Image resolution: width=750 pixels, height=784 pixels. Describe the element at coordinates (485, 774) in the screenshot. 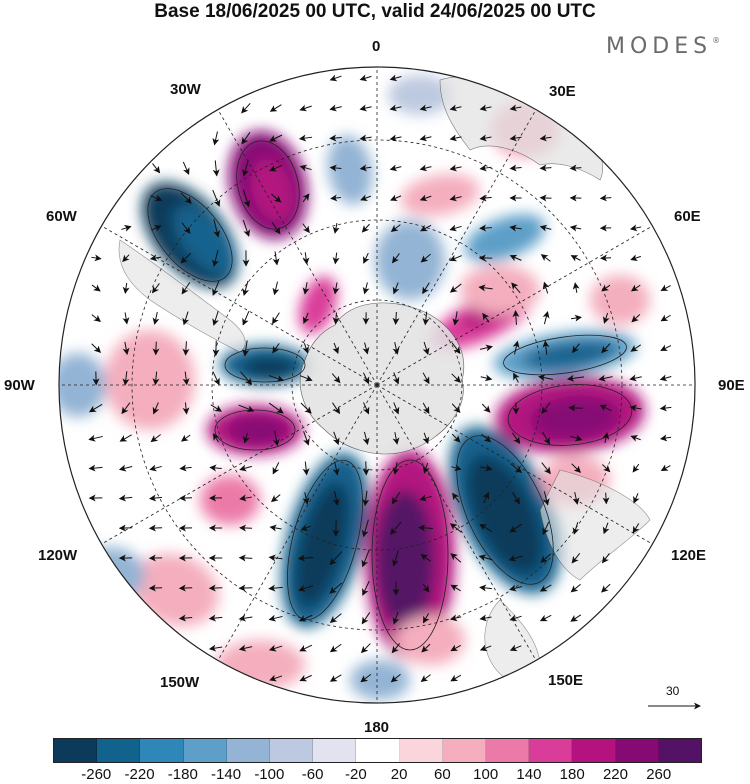

I see `colorbar-tick-label: 100` at that location.